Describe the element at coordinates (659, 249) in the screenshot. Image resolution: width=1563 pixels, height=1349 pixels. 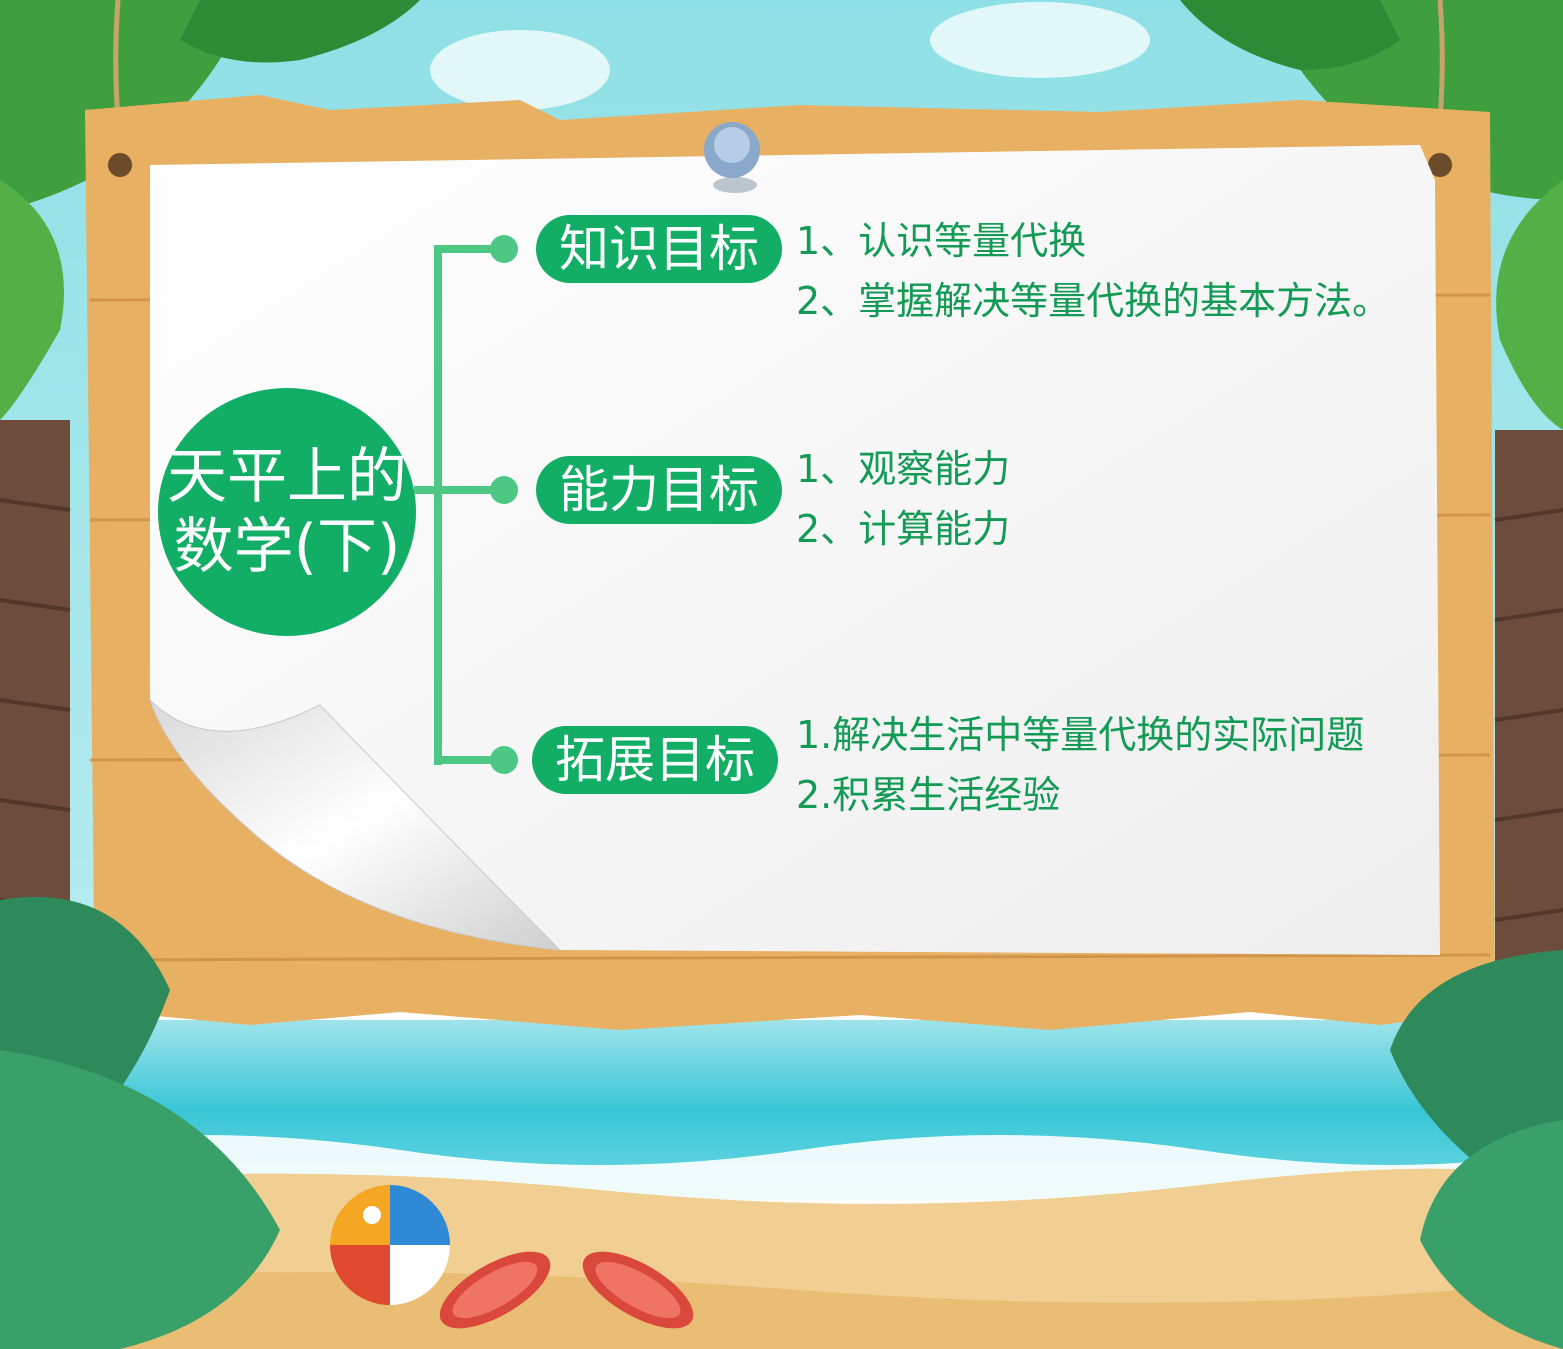
I see `branch-label-knowledge: 知识目标` at that location.